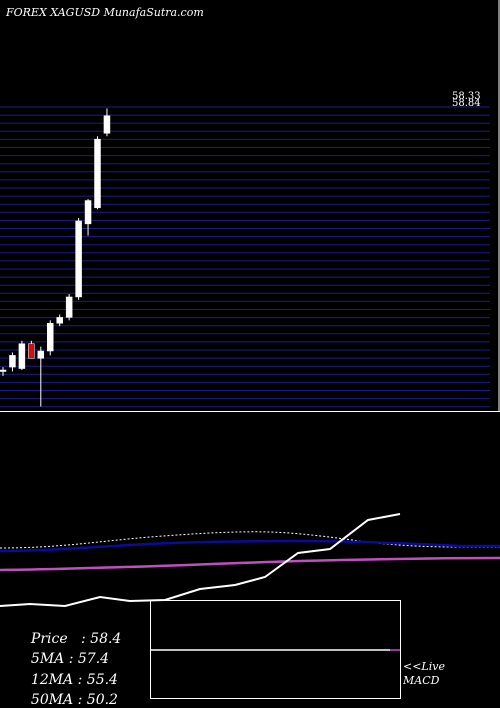  I want to click on stat-50ma-value: 50.2, so click(102, 700).